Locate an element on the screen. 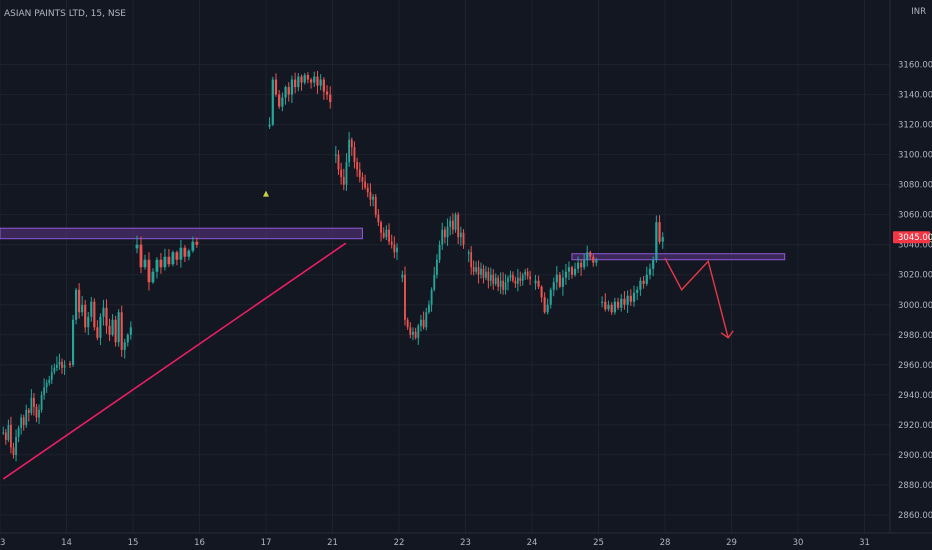 Image resolution: width=932 pixels, height=550 pixels. time-axis: 13 14 15 16 17 21 22 23 24 25 28 29 30 31 is located at coordinates (466, 540).